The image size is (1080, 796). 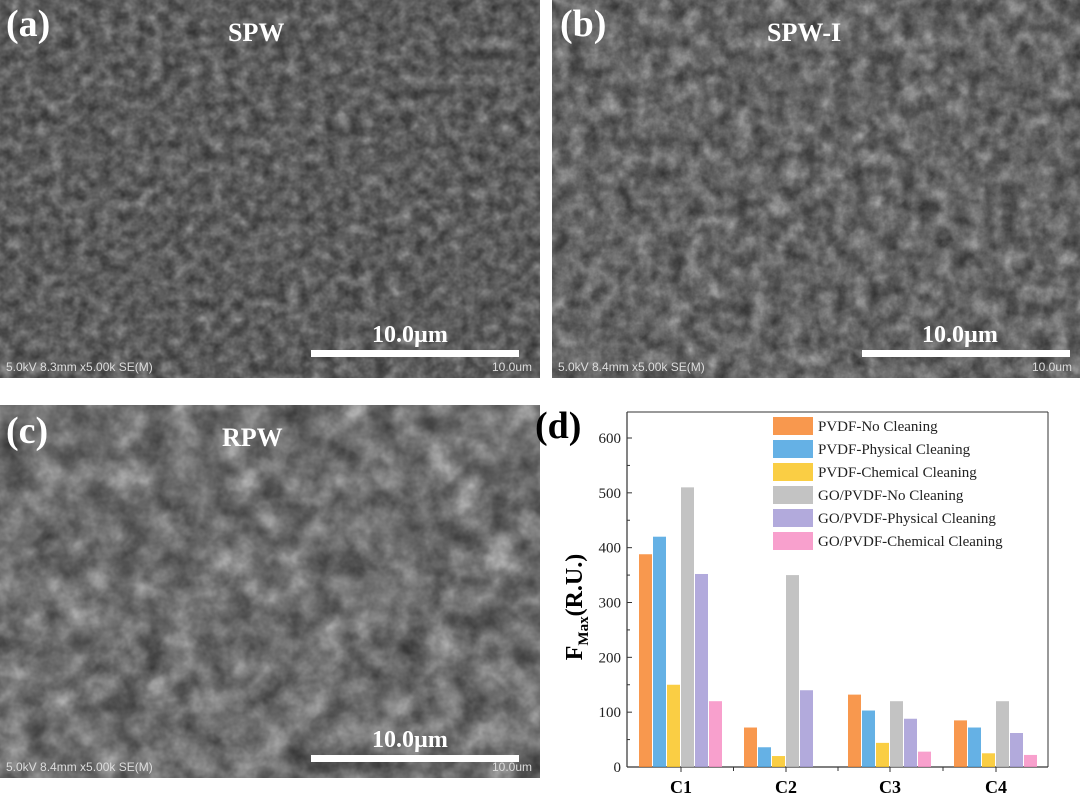 I want to click on panel-title: SPW-I, so click(x=804, y=32).